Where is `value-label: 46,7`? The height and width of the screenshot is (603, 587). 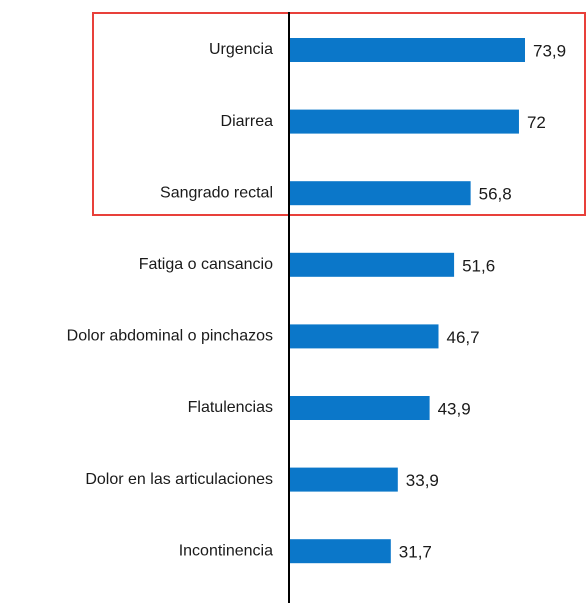
value-label: 46,7 is located at coordinates (463, 337).